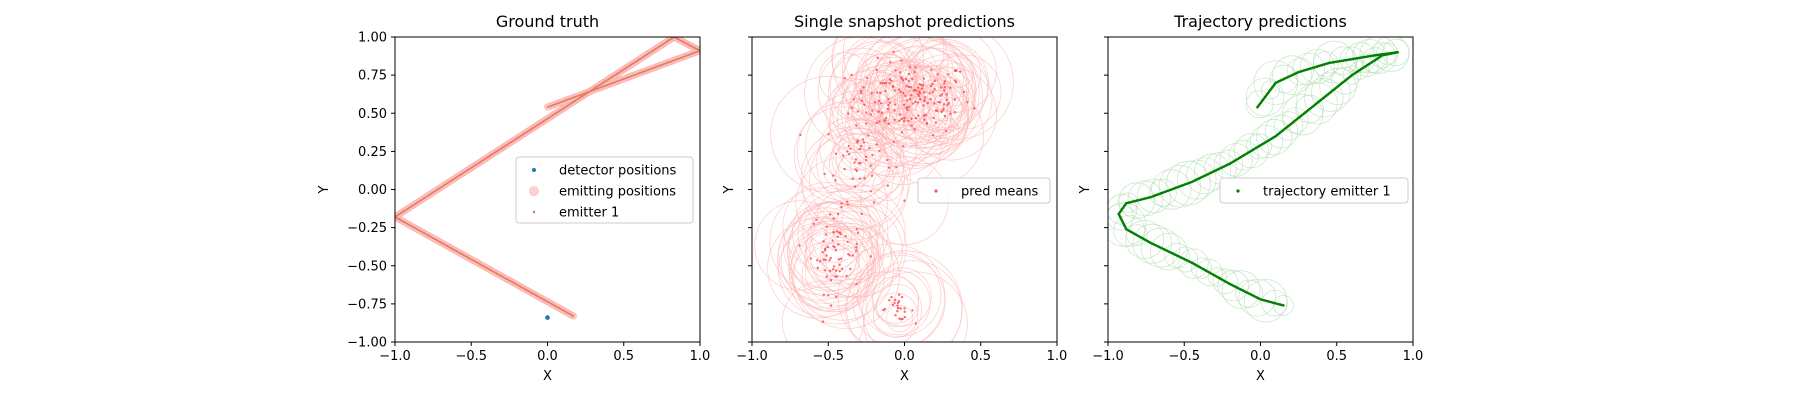 The image size is (1800, 400). Describe the element at coordinates (367, 266) in the screenshot. I see `y-tick-label: −0.50` at that location.